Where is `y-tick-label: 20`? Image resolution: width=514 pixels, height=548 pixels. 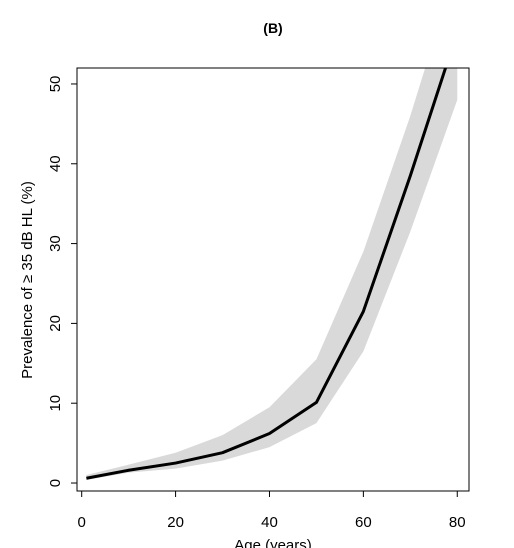 y-tick-label: 20 is located at coordinates (55, 323).